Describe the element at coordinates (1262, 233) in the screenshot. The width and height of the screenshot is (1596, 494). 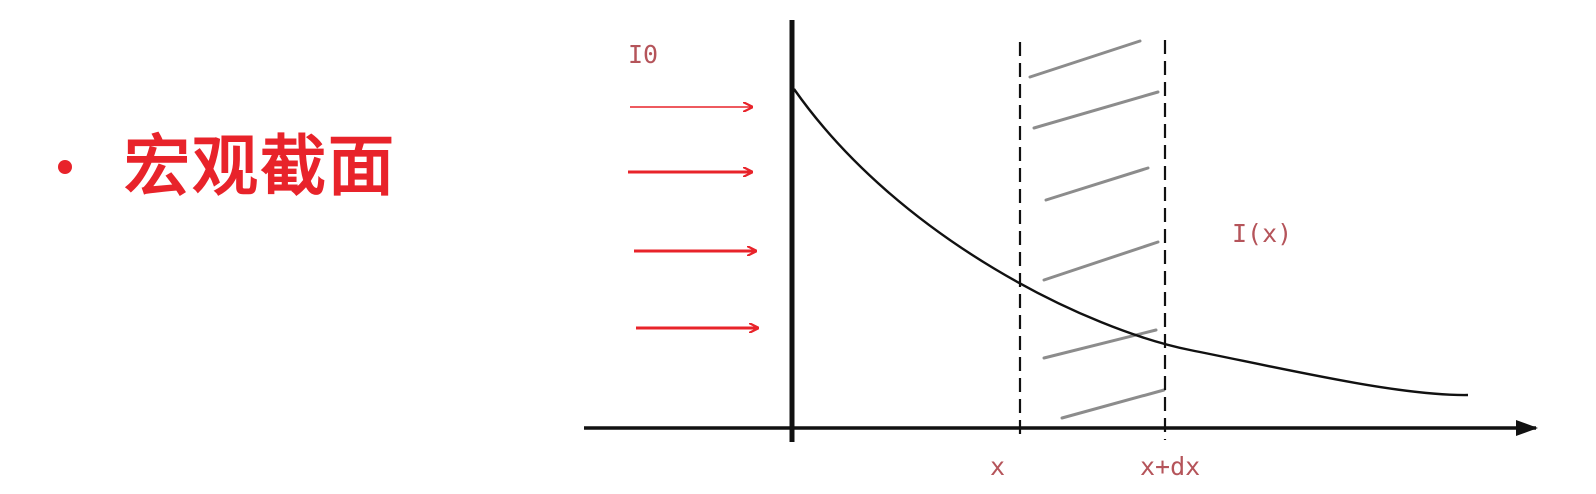
I see `label-intensity: I(x)` at that location.